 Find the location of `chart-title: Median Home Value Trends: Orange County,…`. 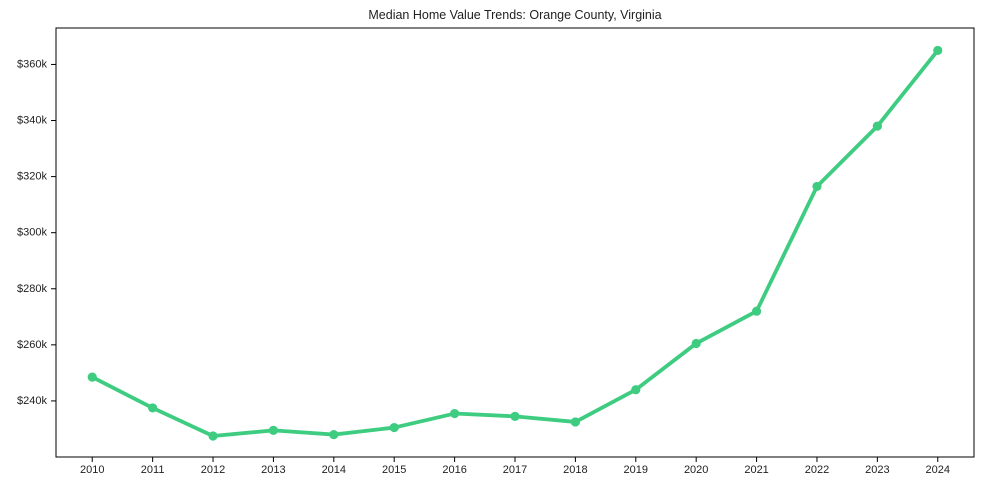

chart-title: Median Home Value Trends: Orange County,… is located at coordinates (515, 15).